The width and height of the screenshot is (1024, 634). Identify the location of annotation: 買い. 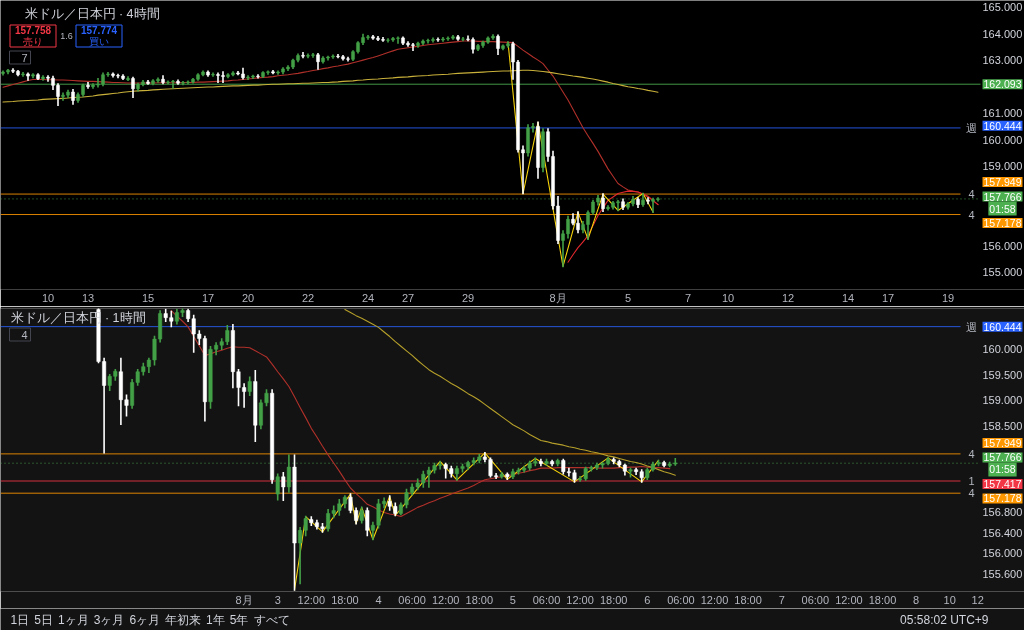
(99, 41).